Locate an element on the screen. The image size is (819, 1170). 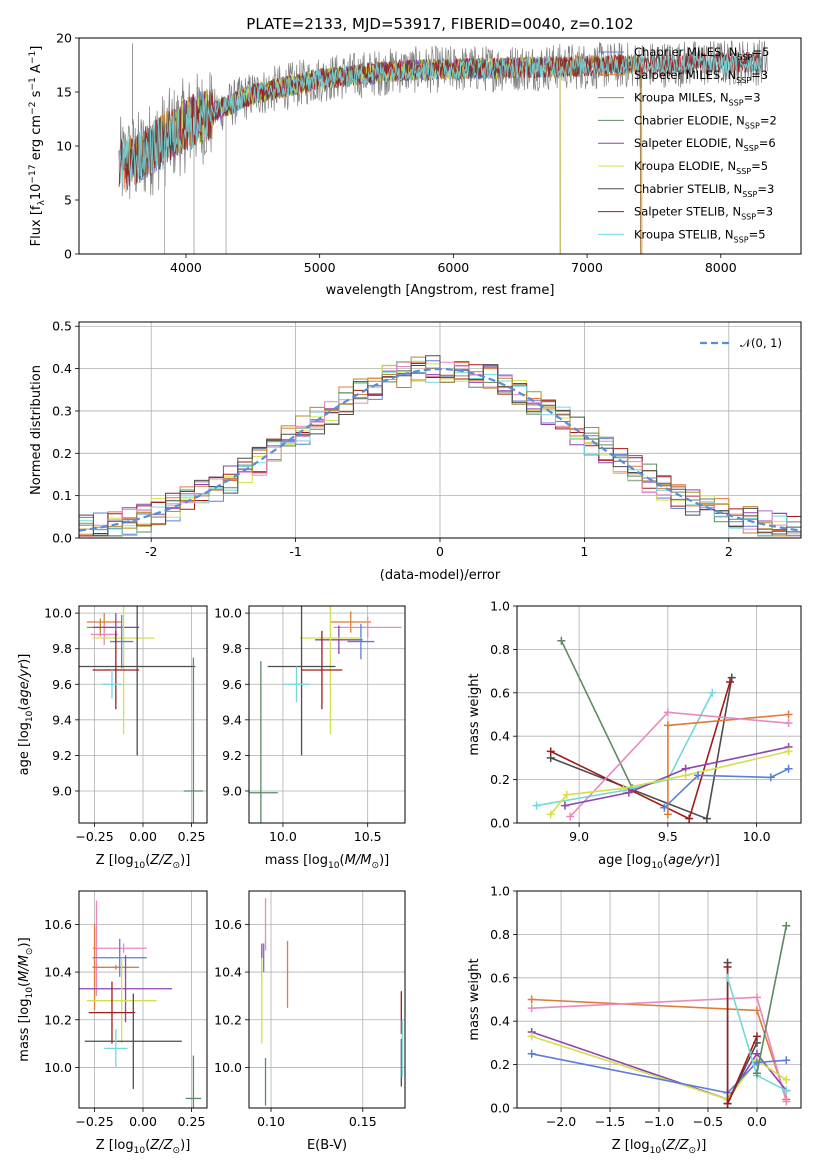
y-tick-label: 0.2 is located at coordinates (500, 1064).